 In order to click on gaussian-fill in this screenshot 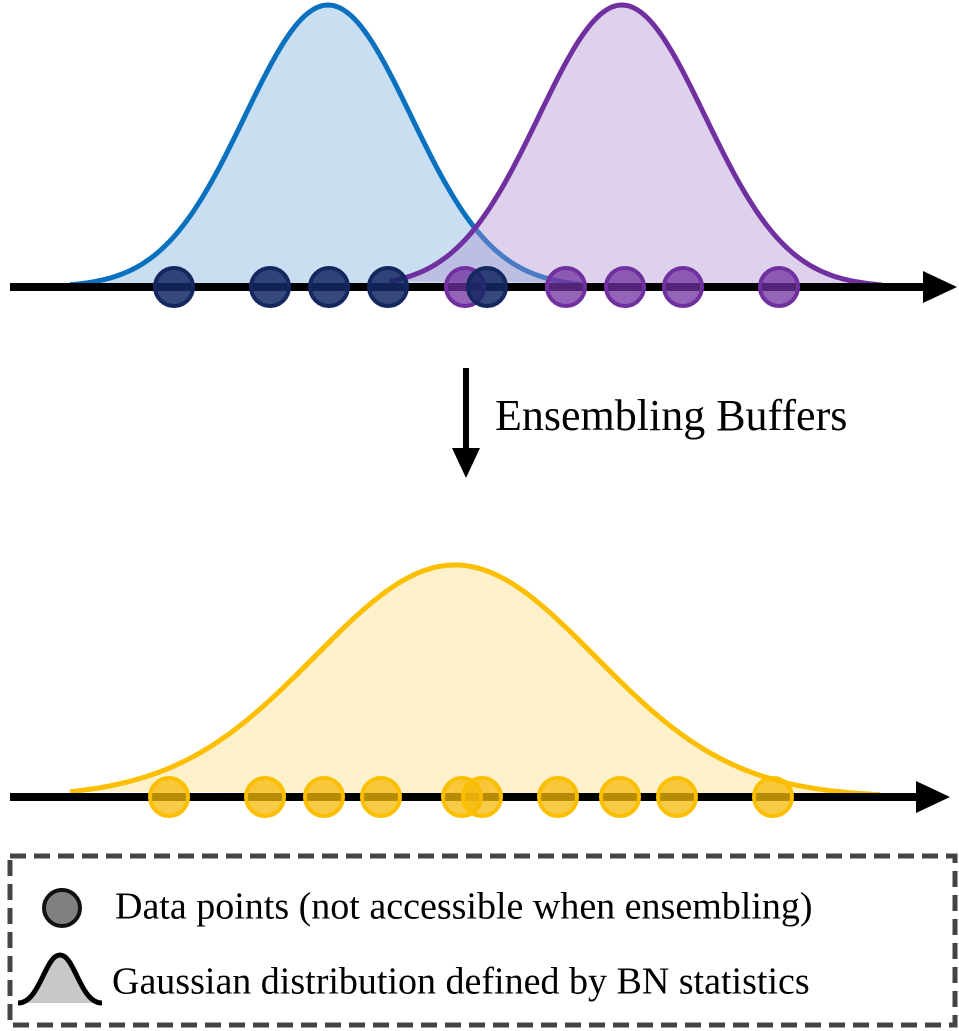, I will do `click(325, 145)`.